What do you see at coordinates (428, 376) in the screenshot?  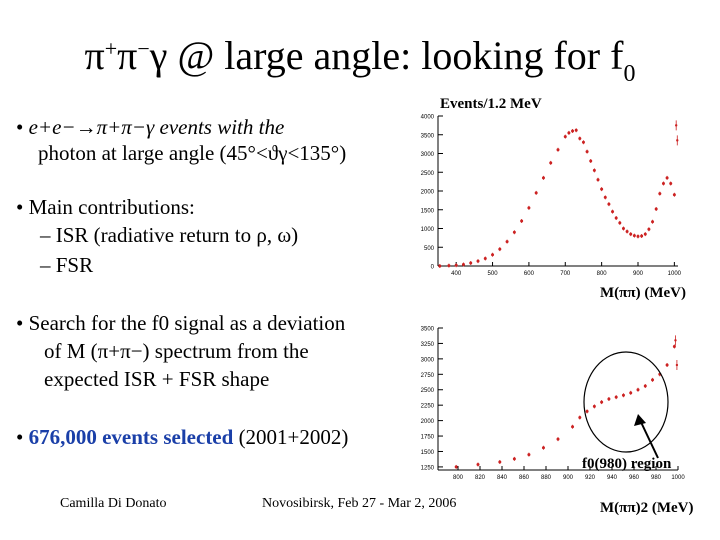 I see `y-tick-label: 2750` at bounding box center [428, 376].